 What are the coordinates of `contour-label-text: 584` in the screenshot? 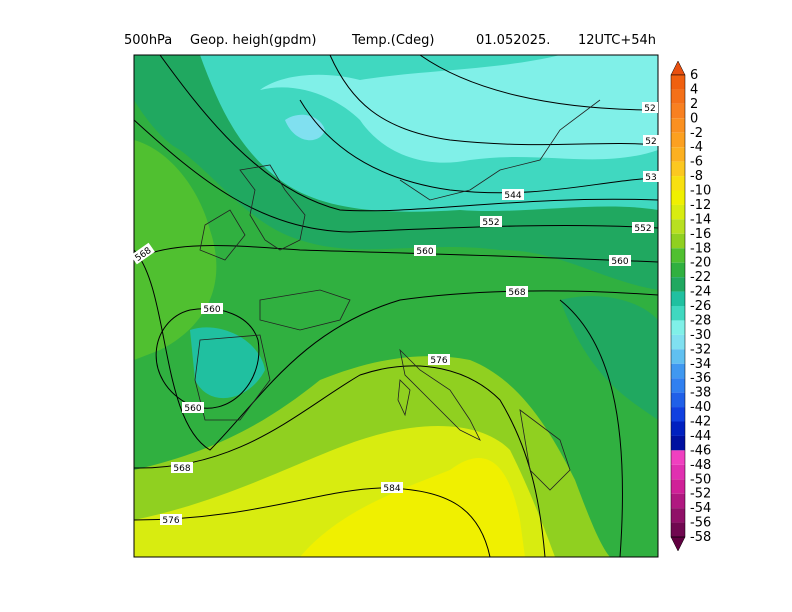 It's located at (391, 489).